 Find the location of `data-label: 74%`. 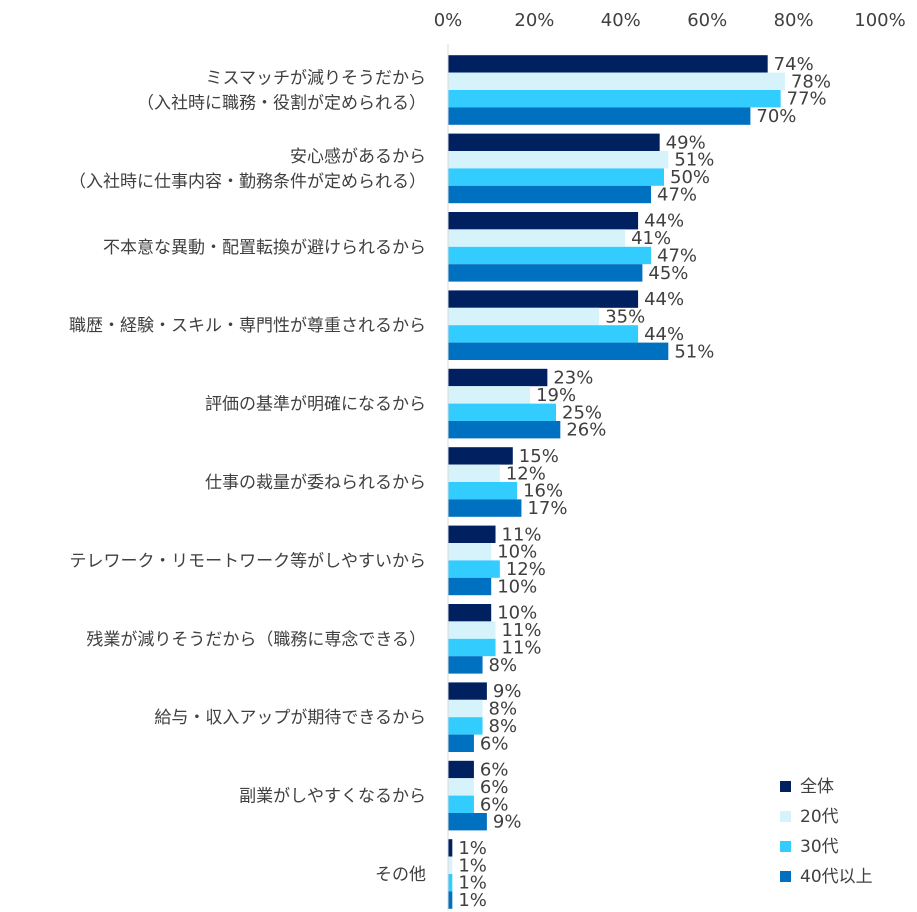

data-label: 74% is located at coordinates (794, 64).